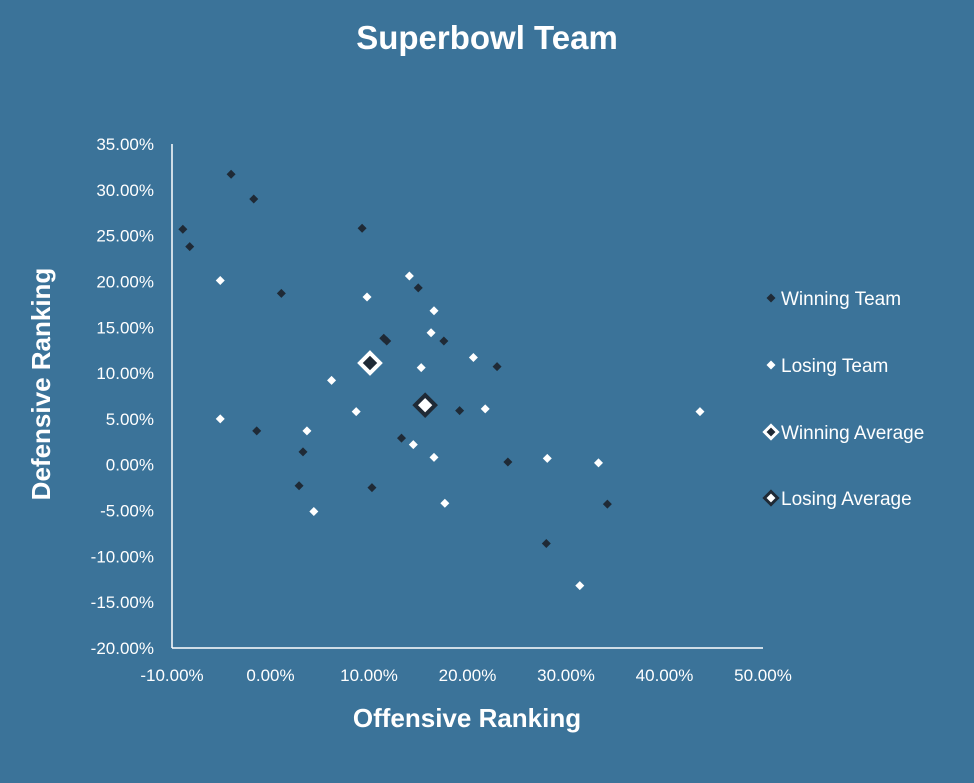 Image resolution: width=974 pixels, height=783 pixels. Describe the element at coordinates (122, 602) in the screenshot. I see `y-tick-label: -15.00%` at that location.